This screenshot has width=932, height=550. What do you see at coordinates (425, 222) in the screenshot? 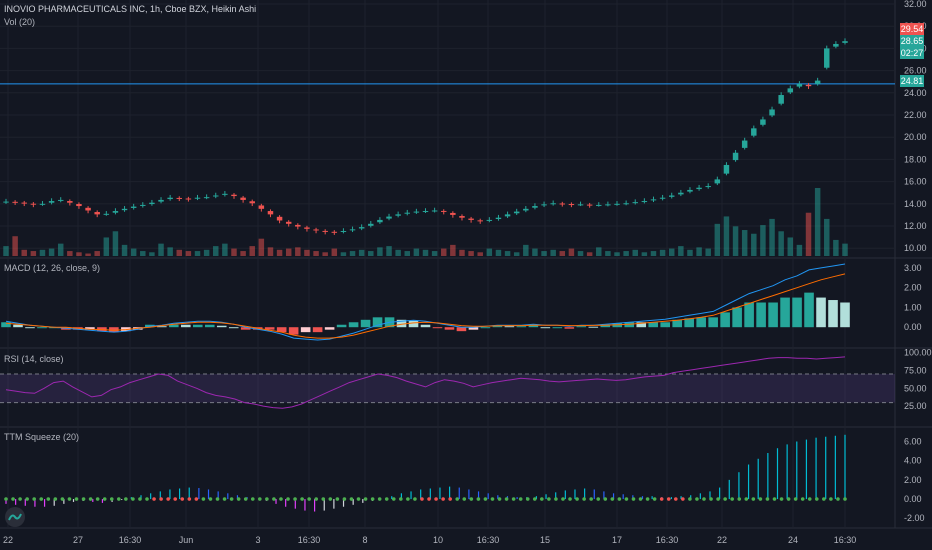
I see `volume-bars` at bounding box center [425, 222].